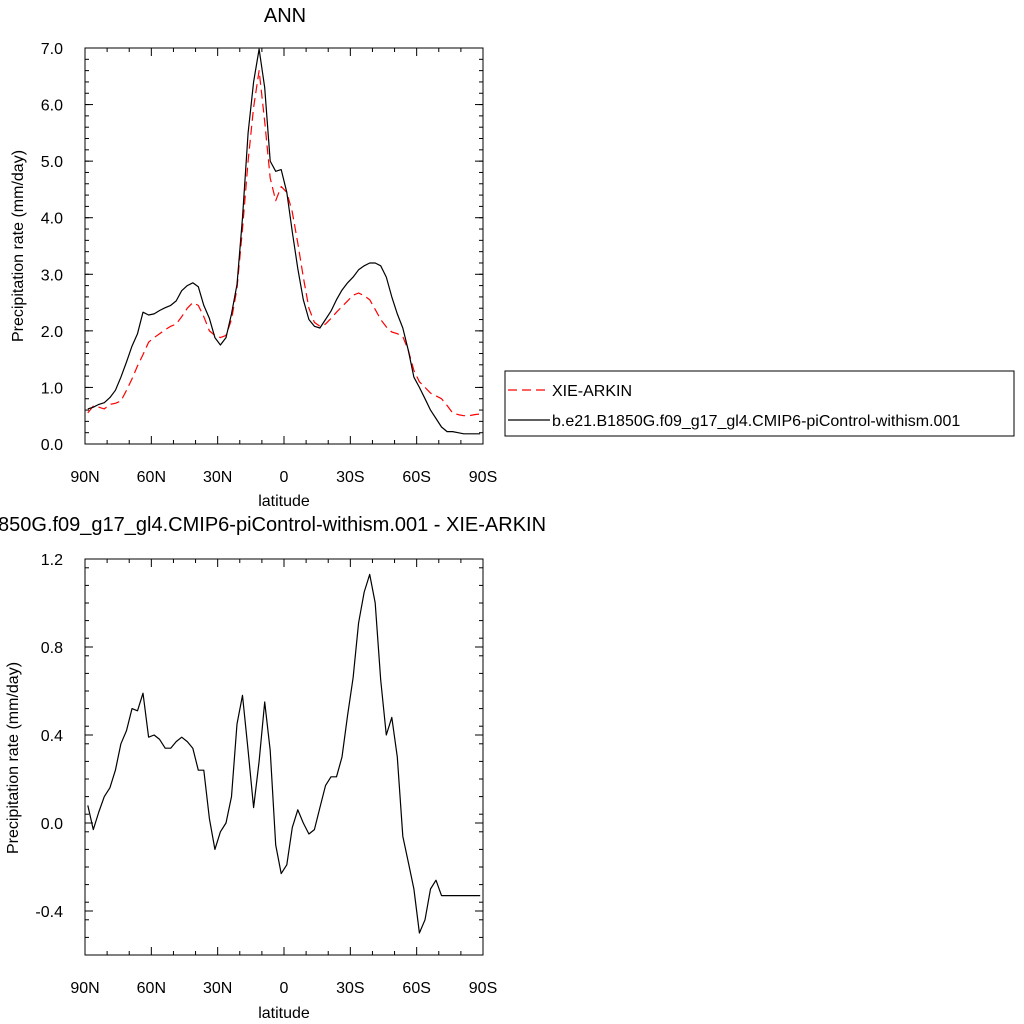 The image size is (1024, 1024). I want to click on bottom-y-tick-label: 0.0, so click(52, 824).